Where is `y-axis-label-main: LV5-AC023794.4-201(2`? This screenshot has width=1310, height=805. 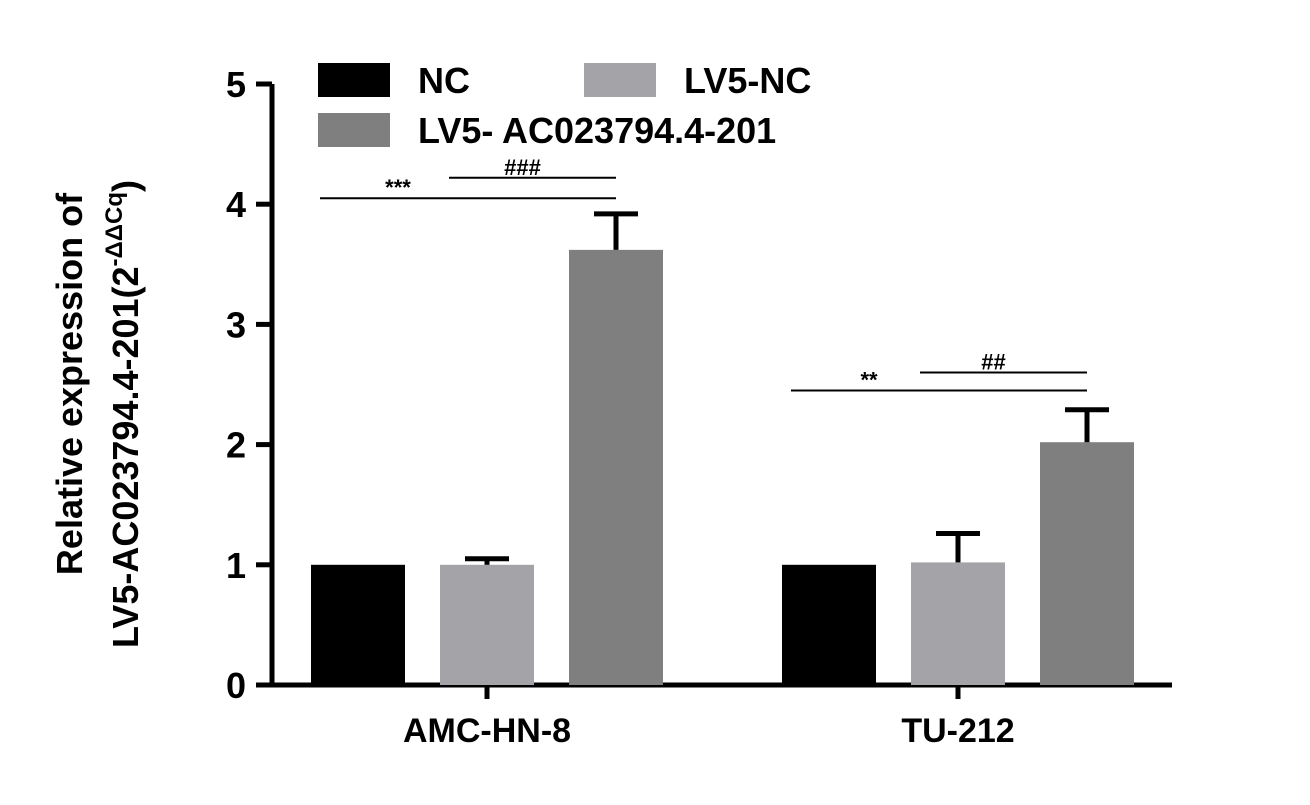 y-axis-label-main: LV5-AC023794.4-201(2 is located at coordinates (125, 457).